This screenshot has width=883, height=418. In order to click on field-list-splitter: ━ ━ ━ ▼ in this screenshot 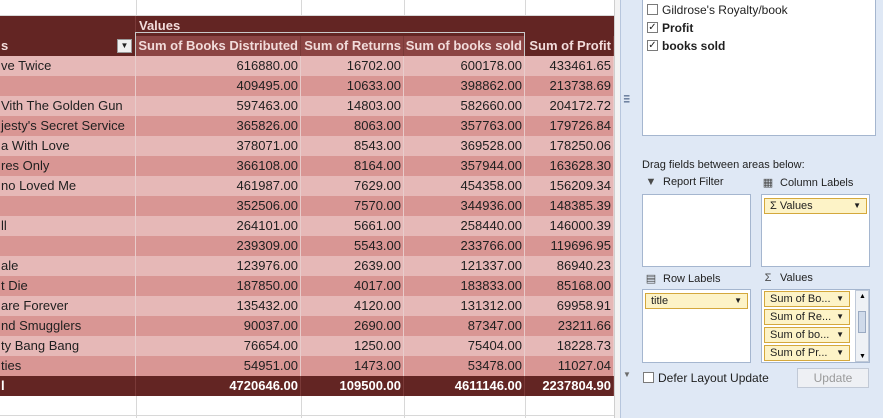, I will do `click(627, 209)`.